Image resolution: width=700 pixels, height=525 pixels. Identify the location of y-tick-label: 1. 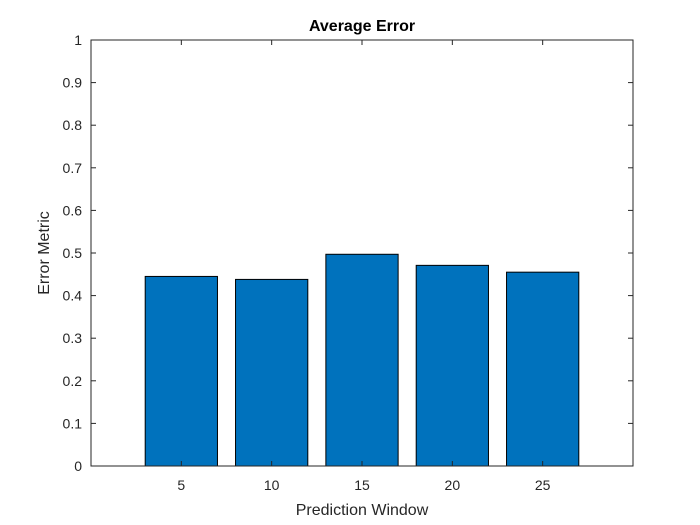
(78, 40).